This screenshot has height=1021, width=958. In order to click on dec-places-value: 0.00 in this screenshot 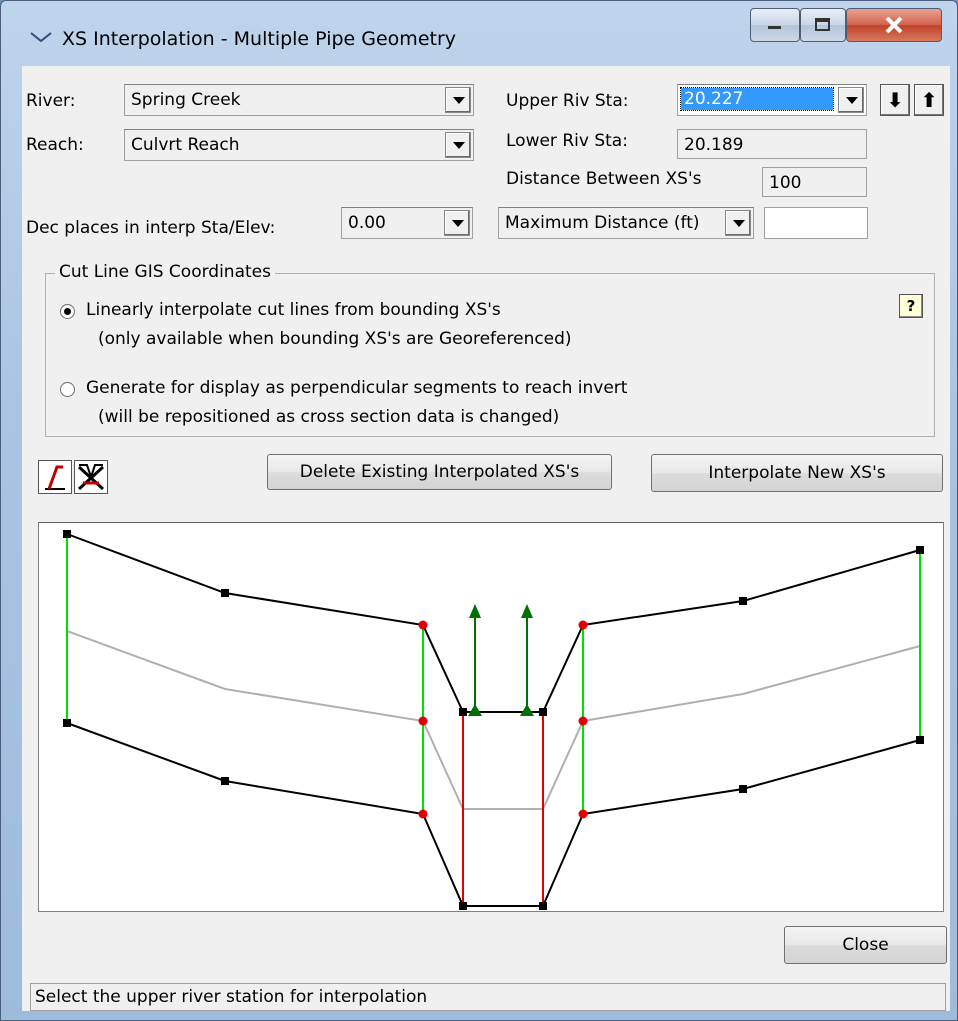, I will do `click(367, 223)`.